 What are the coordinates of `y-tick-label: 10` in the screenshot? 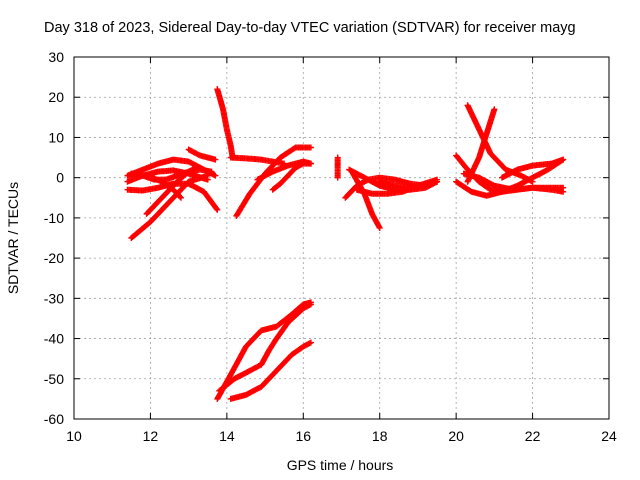 It's located at (56, 137).